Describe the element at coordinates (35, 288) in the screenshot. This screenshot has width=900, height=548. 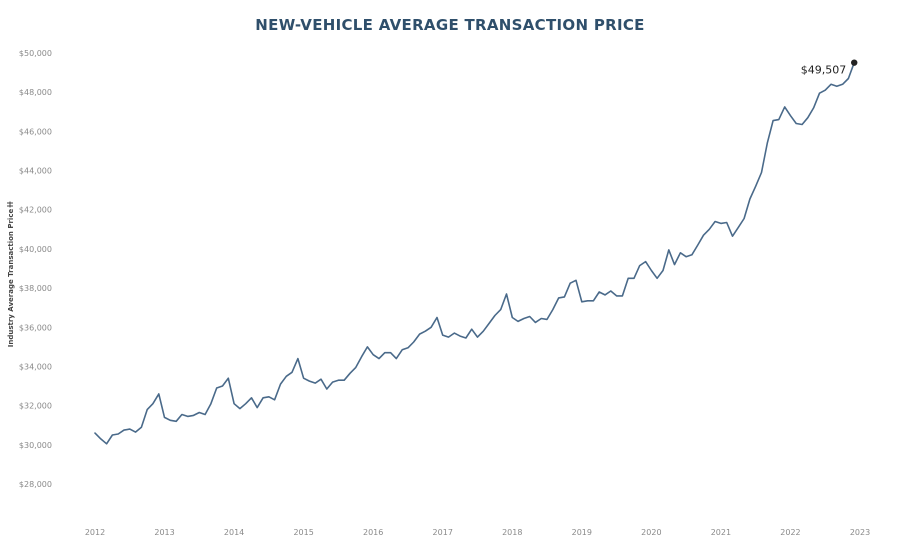
I see `y-tick-label: $38,000` at that location.